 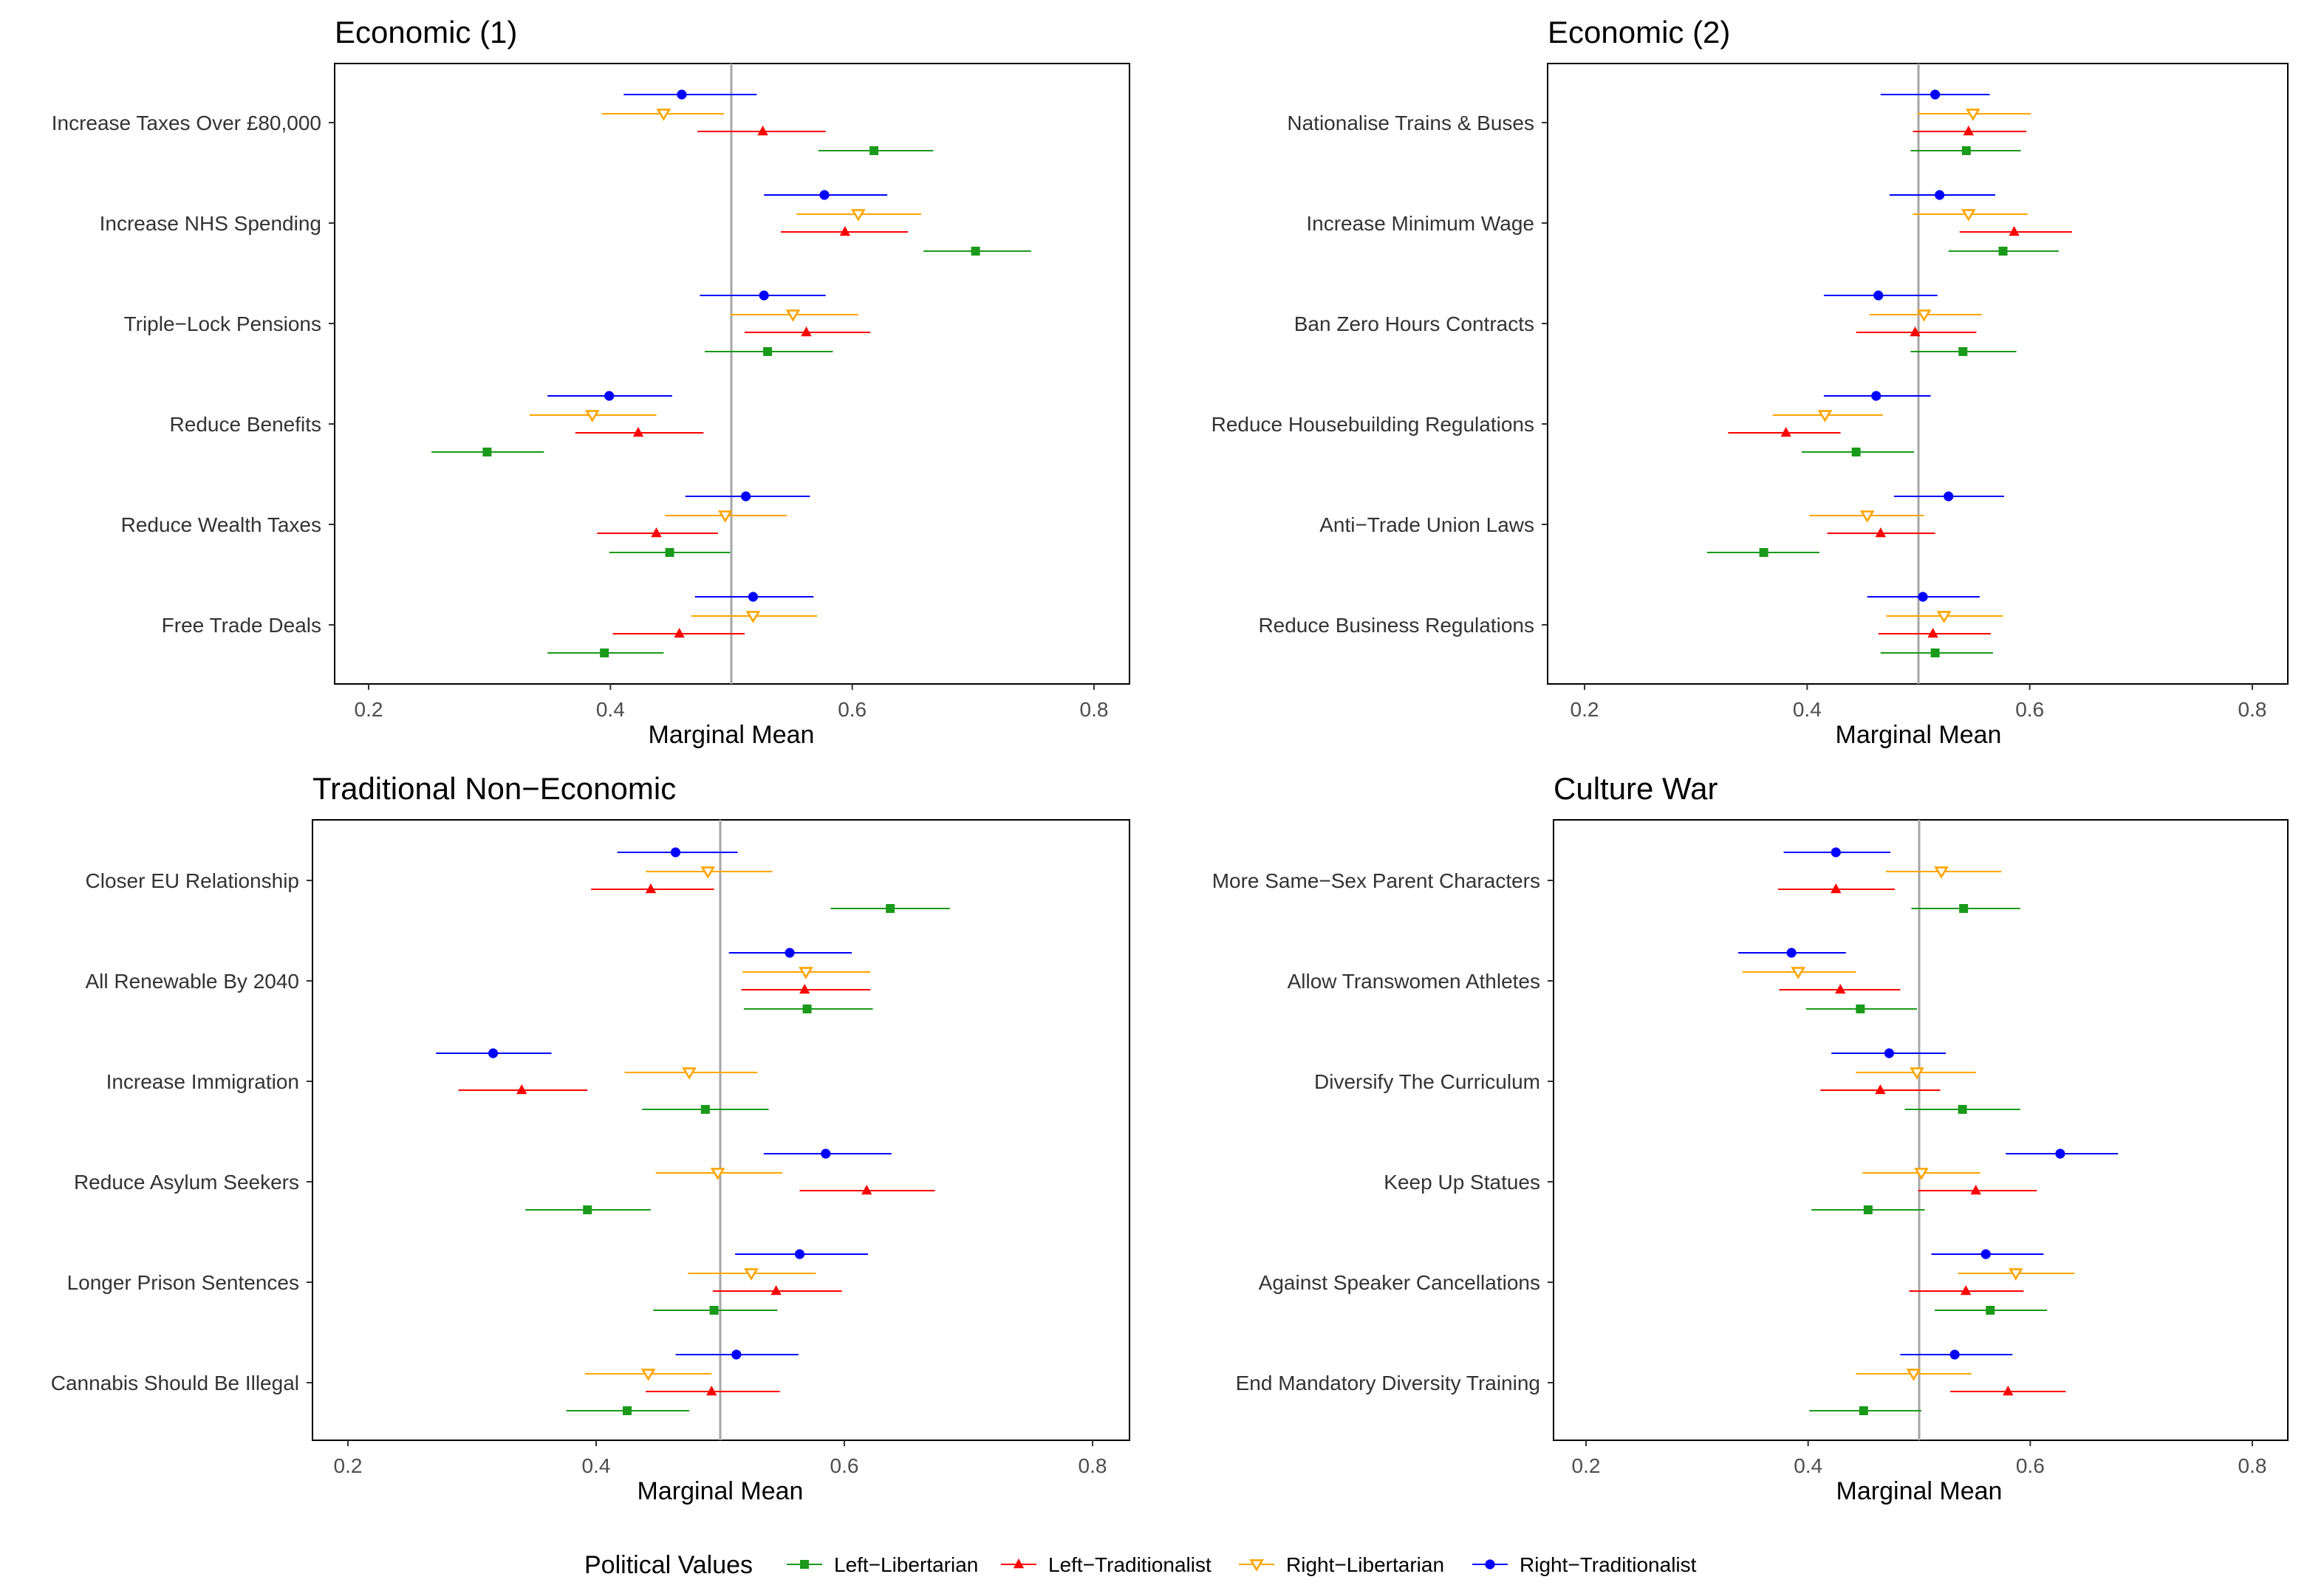 I want to click on y-category-label: Reduce Benefits, so click(x=245, y=425).